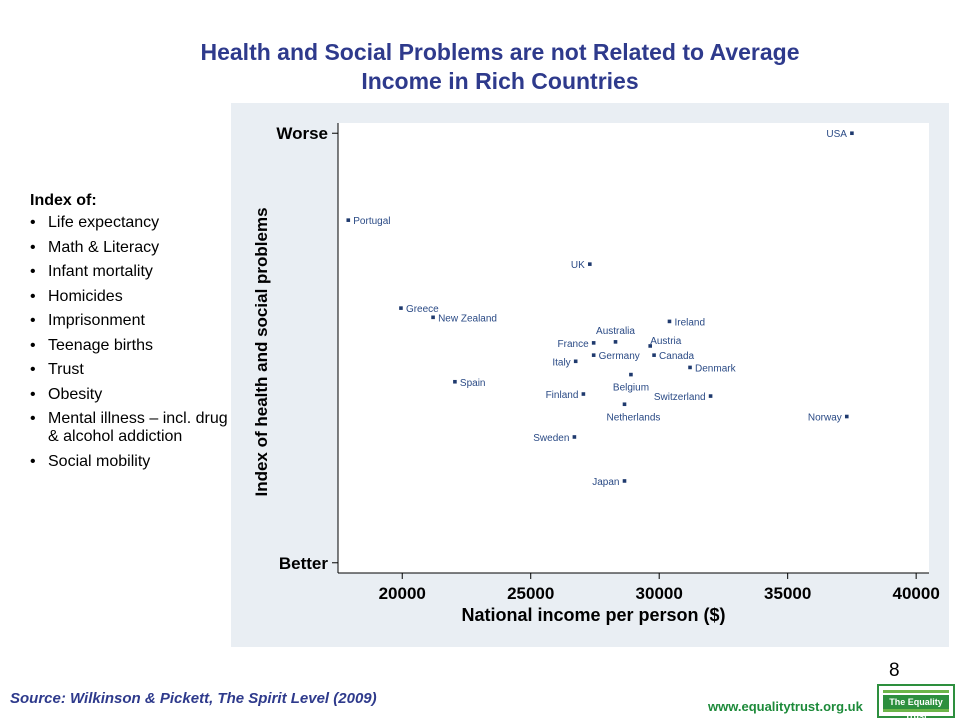 Image resolution: width=960 pixels, height=723 pixels. I want to click on equality-trust-logo: The Equality Trust, so click(916, 702).